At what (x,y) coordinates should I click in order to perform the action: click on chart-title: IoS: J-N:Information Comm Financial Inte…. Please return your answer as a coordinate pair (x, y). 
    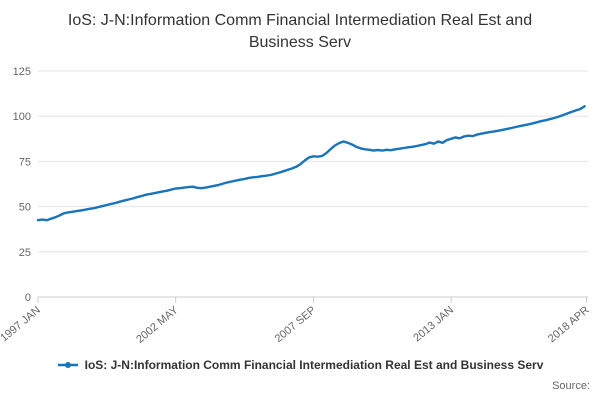
    Looking at the image, I should click on (300, 31).